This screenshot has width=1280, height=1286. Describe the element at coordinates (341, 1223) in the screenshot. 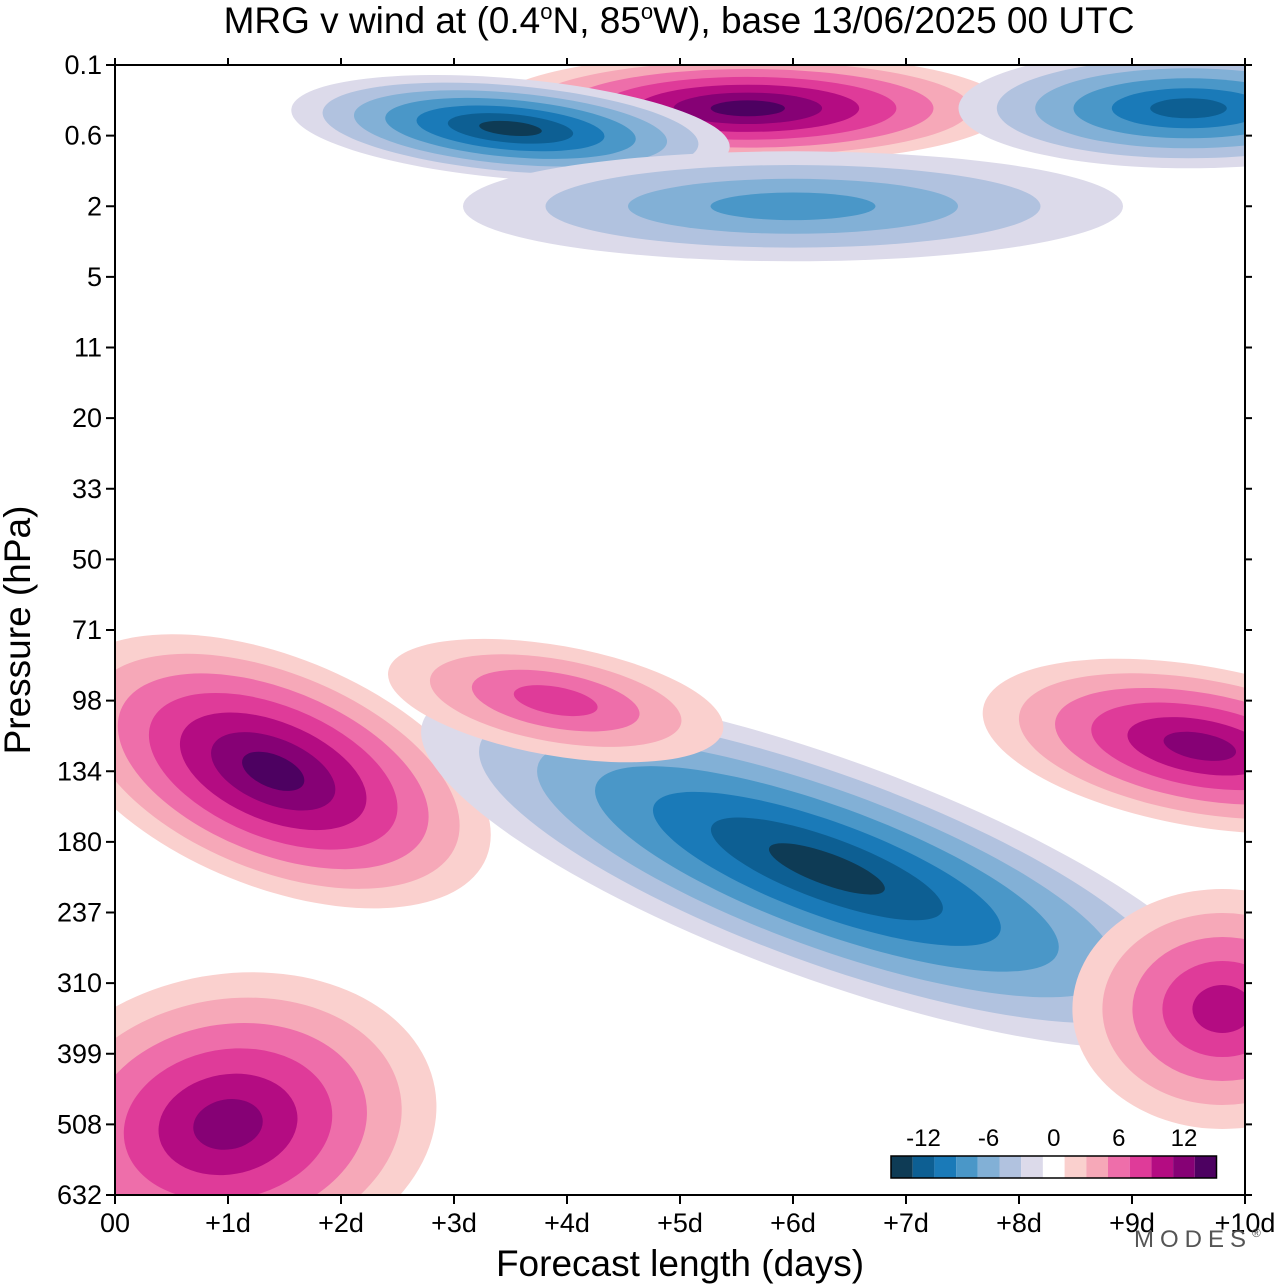

I see `x-tick-label: +2d` at that location.